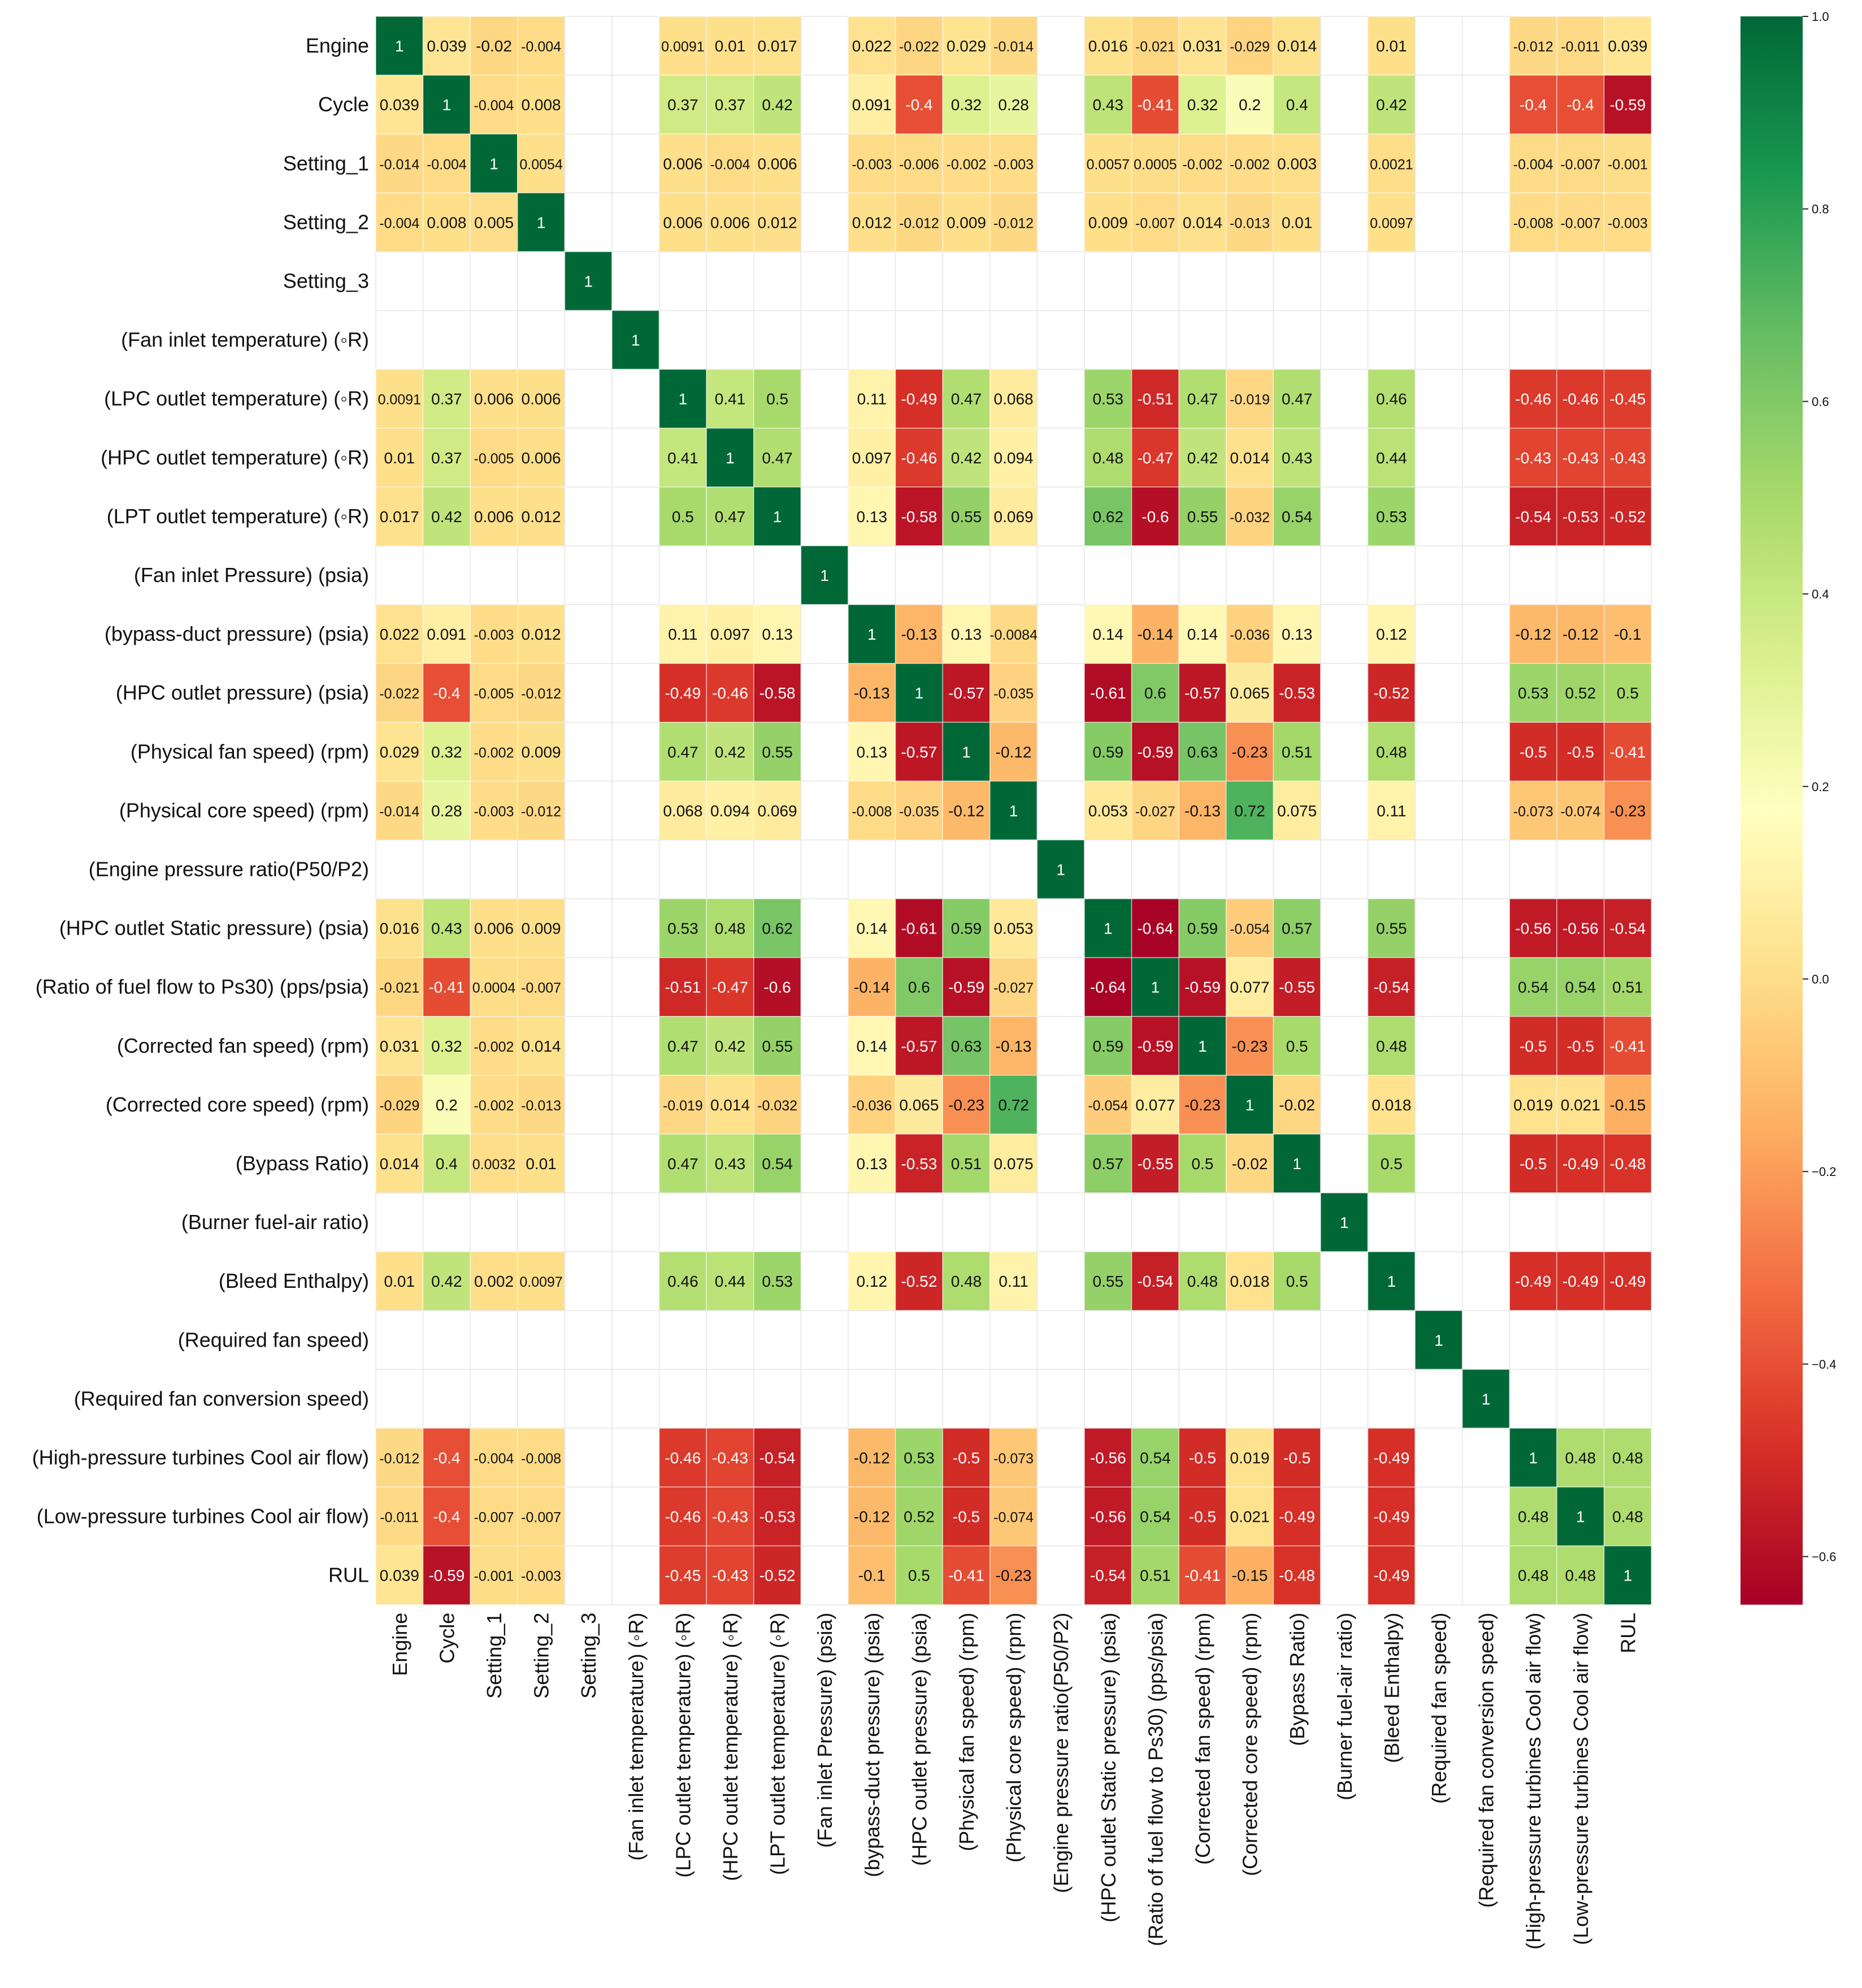 The height and width of the screenshot is (1988, 1862). What do you see at coordinates (1108, 1046) in the screenshot?
I see `cell-value-label: 0.59` at bounding box center [1108, 1046].